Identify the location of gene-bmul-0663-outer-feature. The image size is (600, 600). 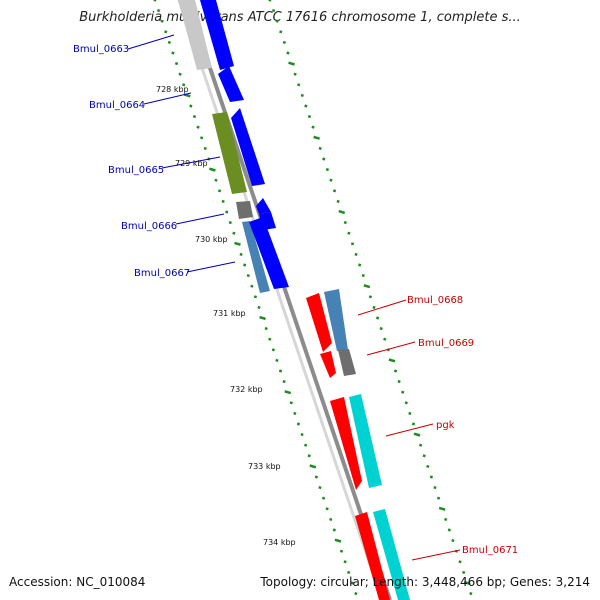
(195, 35).